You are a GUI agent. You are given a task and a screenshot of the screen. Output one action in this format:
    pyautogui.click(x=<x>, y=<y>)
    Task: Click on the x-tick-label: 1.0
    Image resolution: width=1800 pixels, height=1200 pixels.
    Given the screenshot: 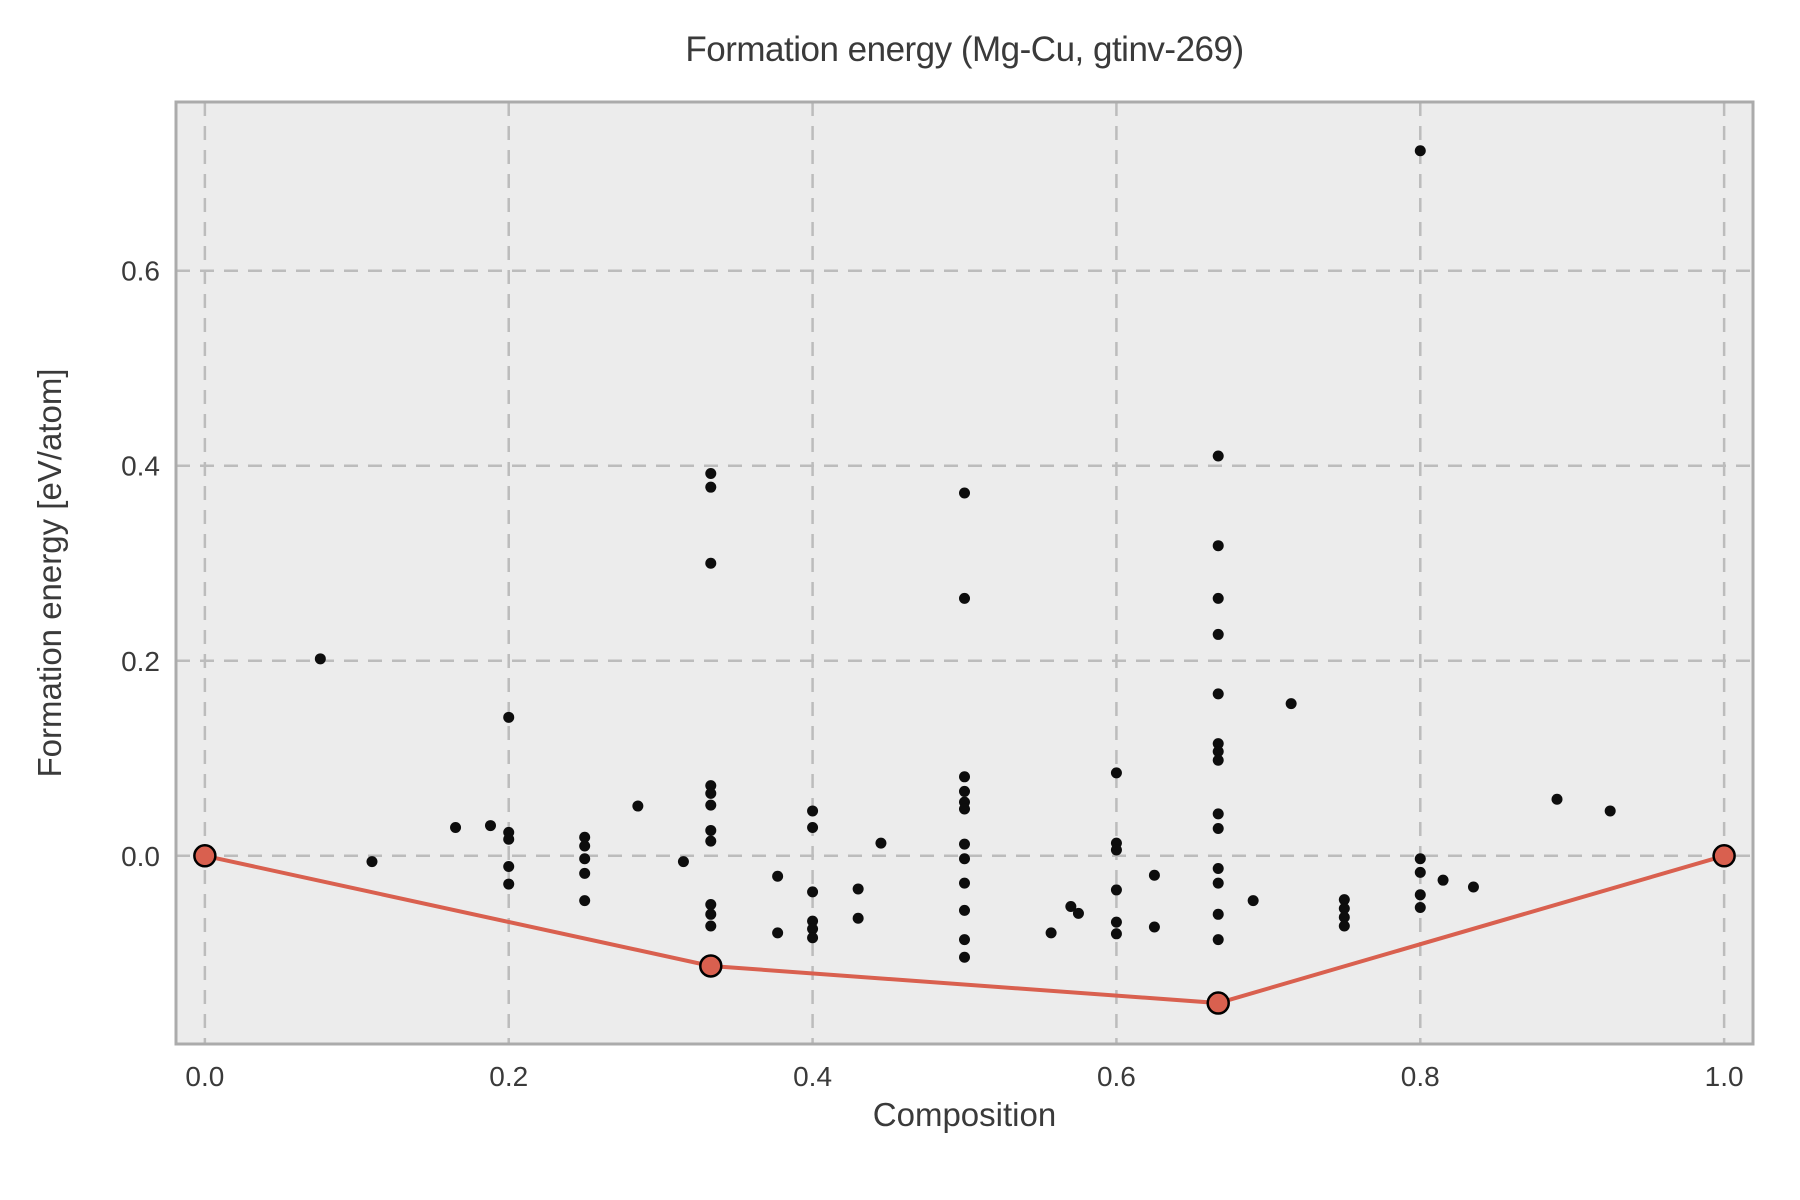 What is the action you would take?
    pyautogui.click(x=1724, y=1076)
    